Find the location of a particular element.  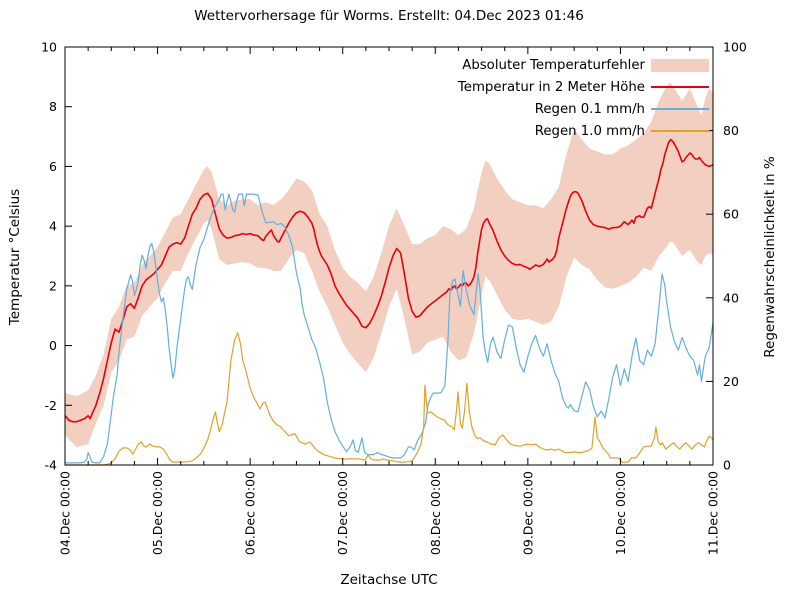

legend-label: Absoluter Temperaturfehler is located at coordinates (553, 65).